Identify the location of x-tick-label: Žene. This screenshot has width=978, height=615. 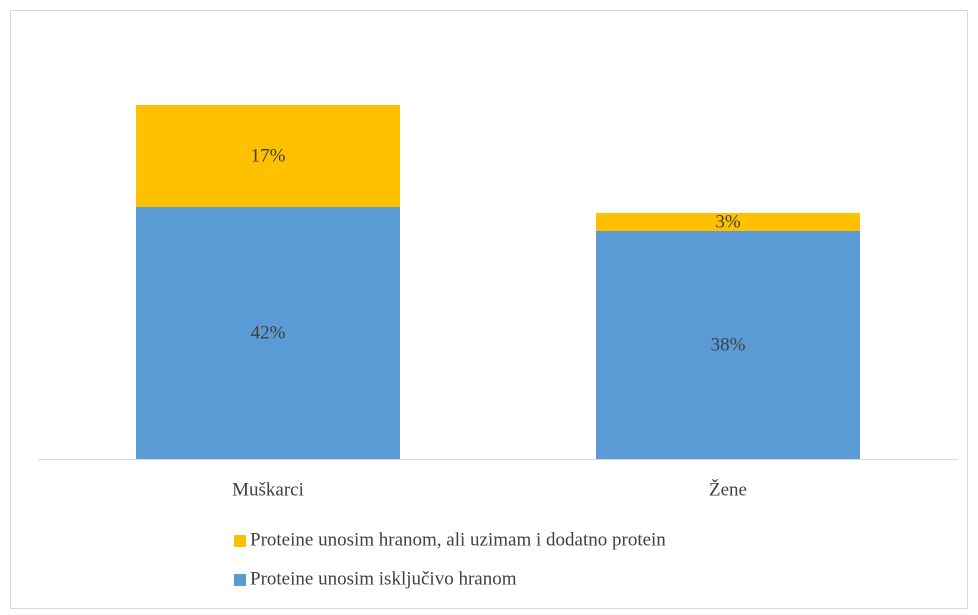
(728, 489).